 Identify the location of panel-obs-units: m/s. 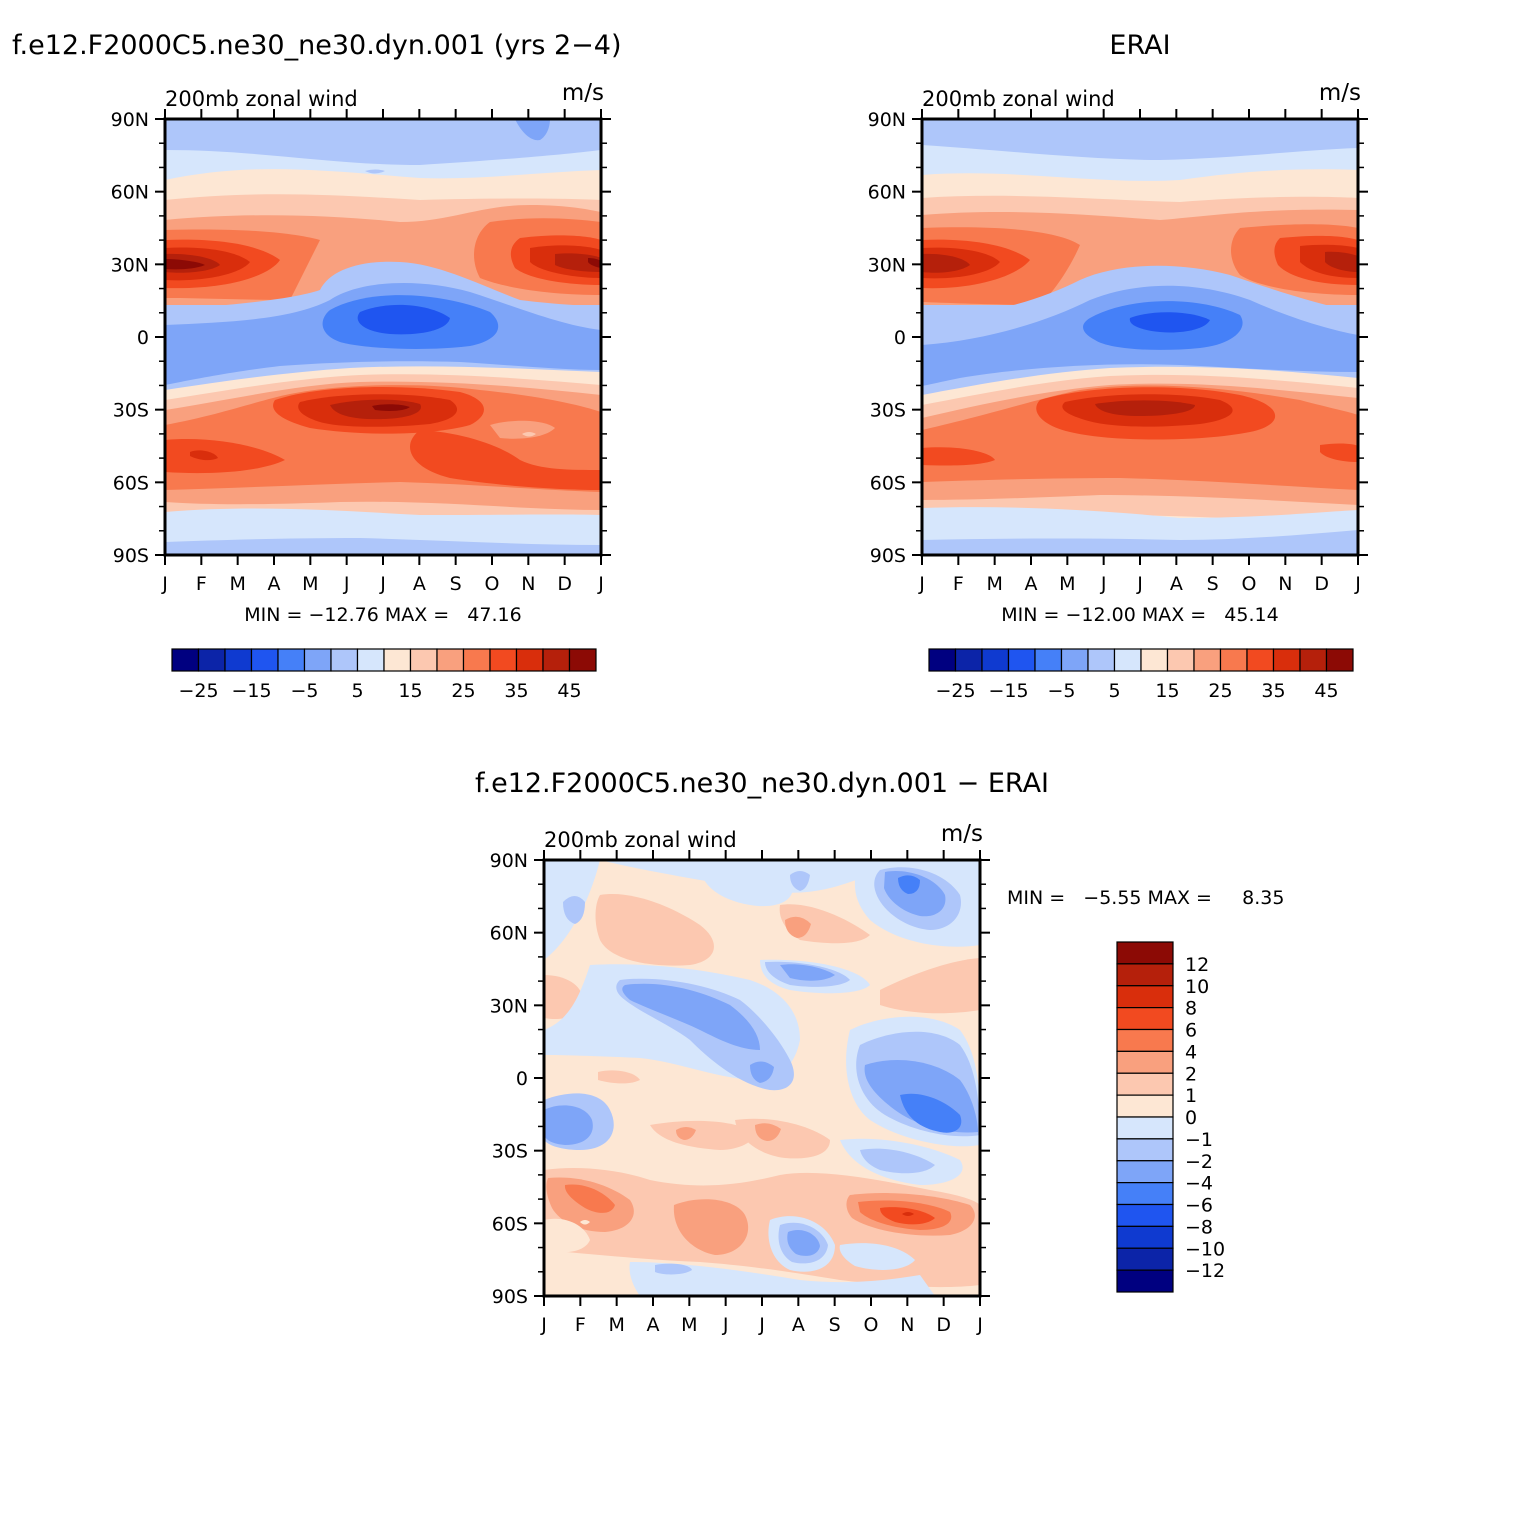
(1340, 93).